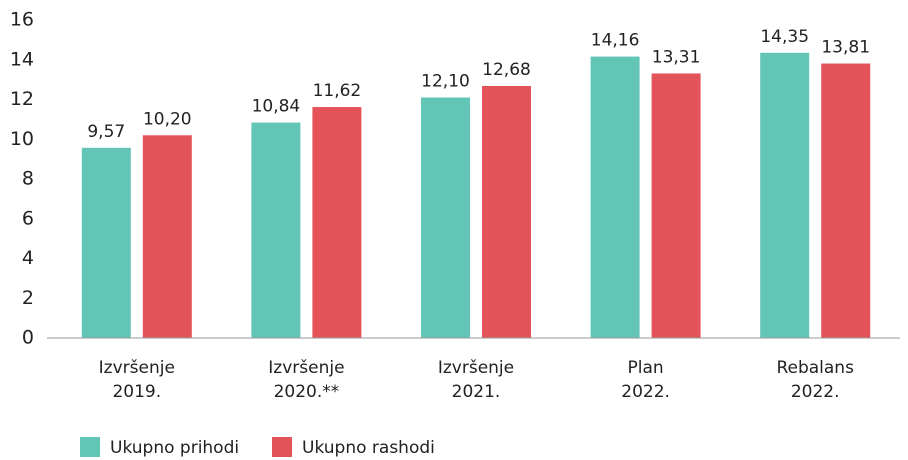  I want to click on data-label: 10,84, so click(276, 107).